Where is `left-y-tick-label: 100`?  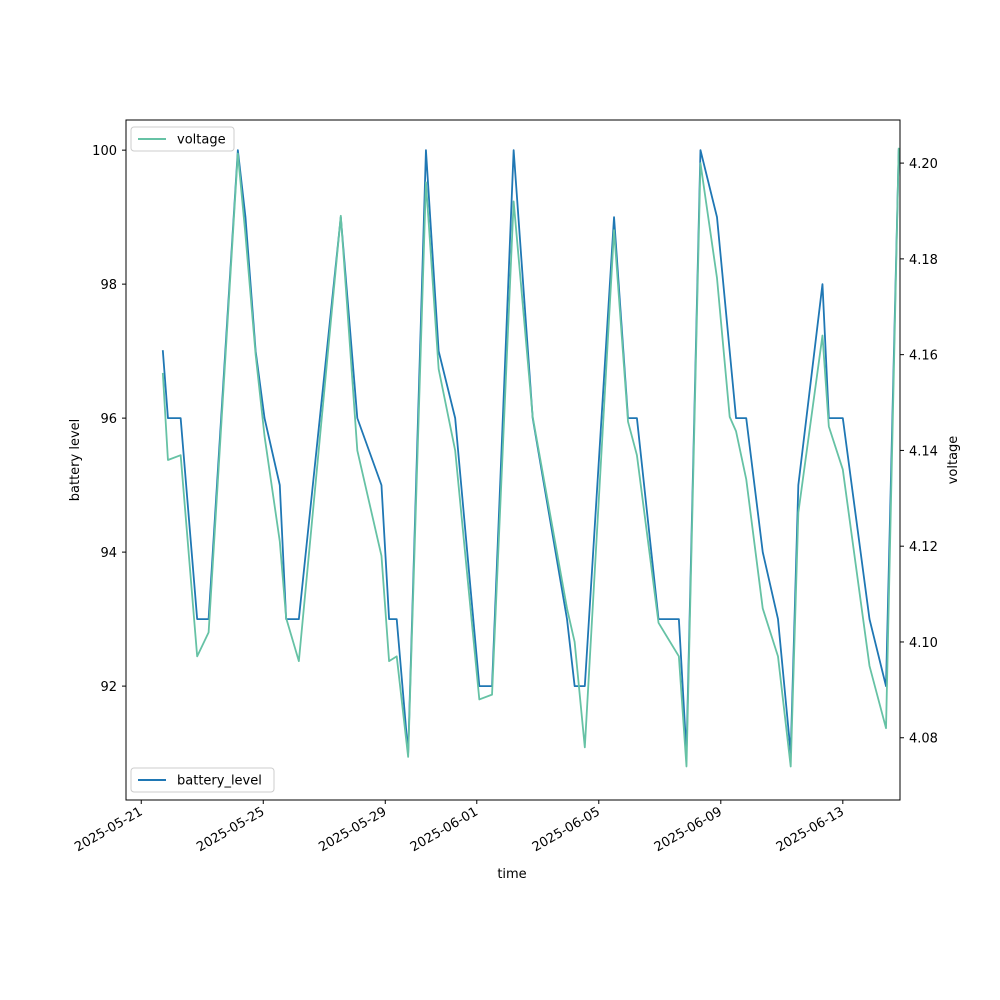 left-y-tick-label: 100 is located at coordinates (104, 151).